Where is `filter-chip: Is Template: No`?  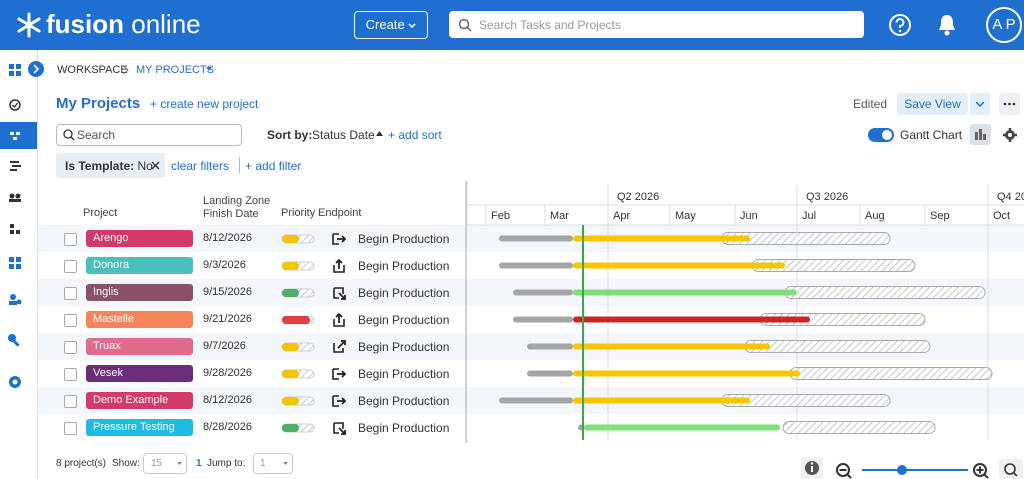
filter-chip: Is Template: No is located at coordinates (110, 165).